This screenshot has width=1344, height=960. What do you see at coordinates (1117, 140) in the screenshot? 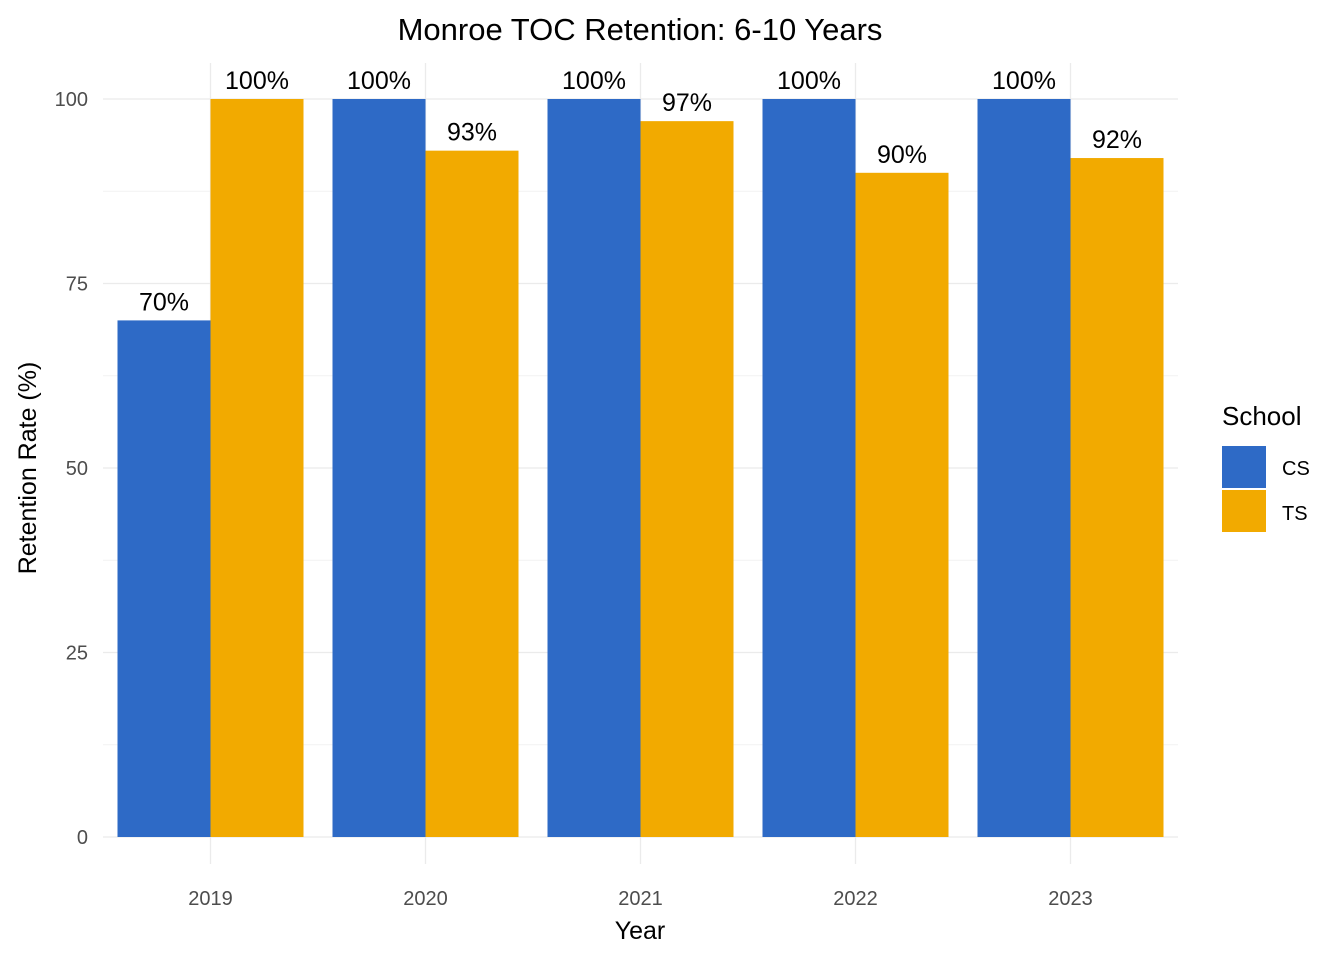
I see `bar-label-ts-2023: 92%` at bounding box center [1117, 140].